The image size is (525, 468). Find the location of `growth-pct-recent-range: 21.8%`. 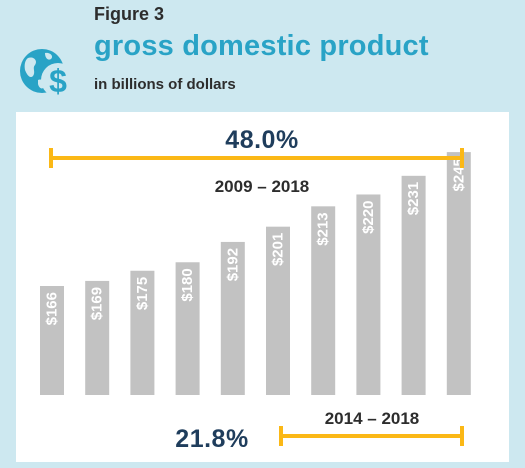

growth-pct-recent-range: 21.8% is located at coordinates (211, 439).